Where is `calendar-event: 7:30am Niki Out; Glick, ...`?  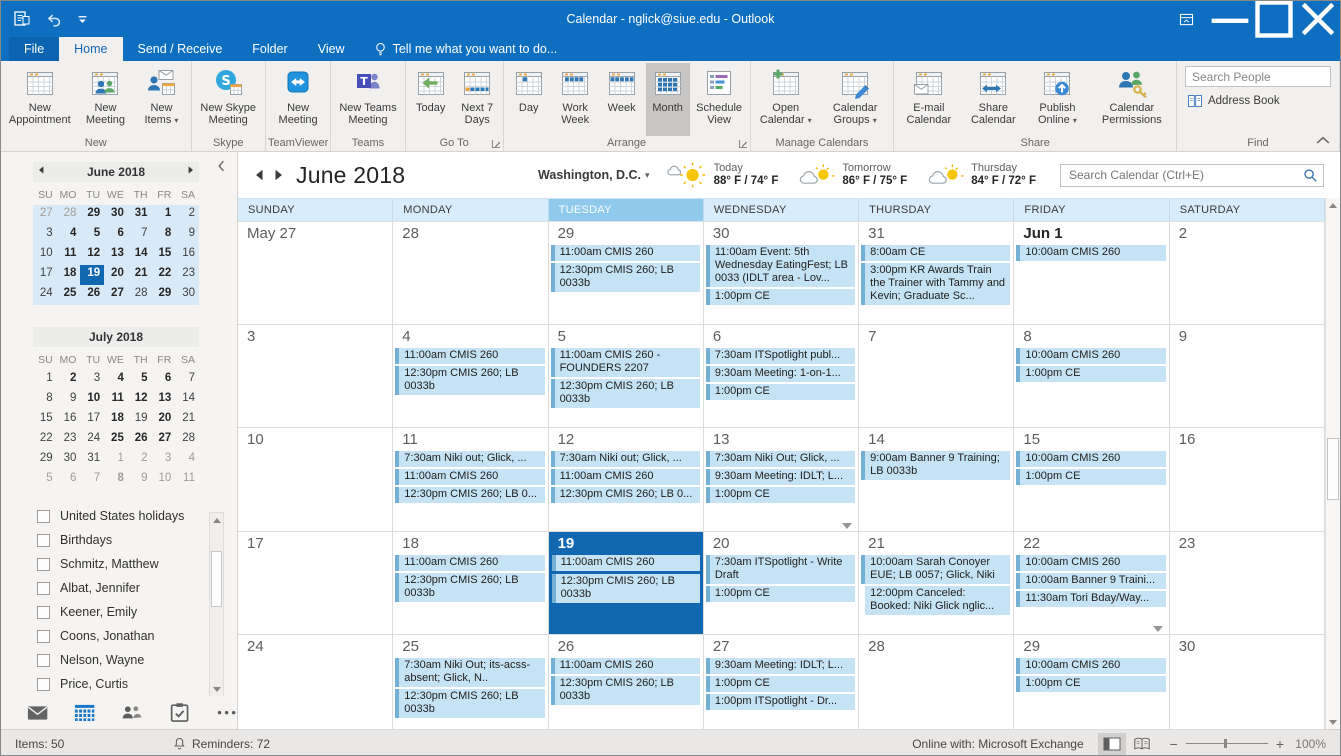 calendar-event: 7:30am Niki Out; Glick, ... is located at coordinates (780, 459).